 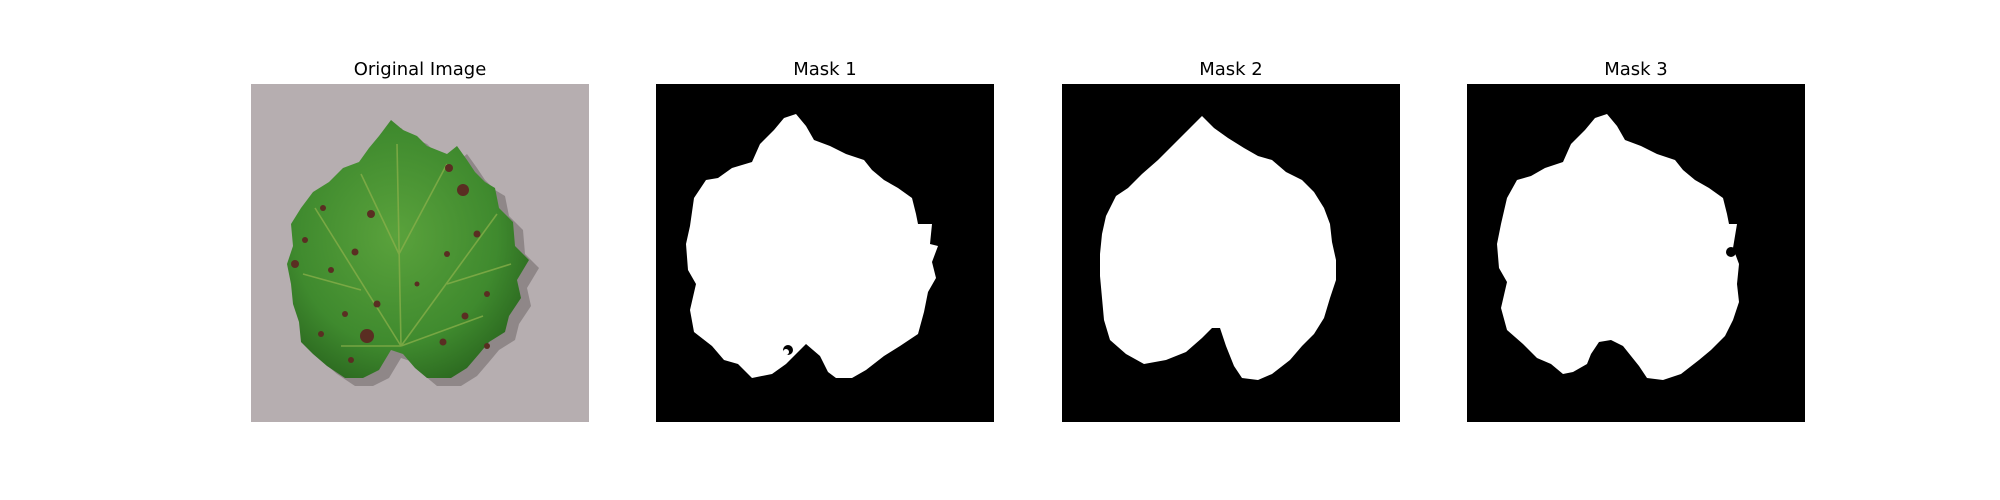 I want to click on panel-title-mask-2: Mask 2, so click(x=1231, y=69).